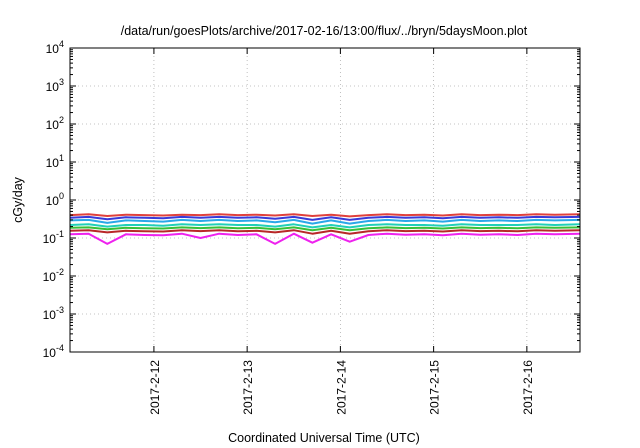  I want to click on y-tick-label: 10⁰, so click(55, 199).